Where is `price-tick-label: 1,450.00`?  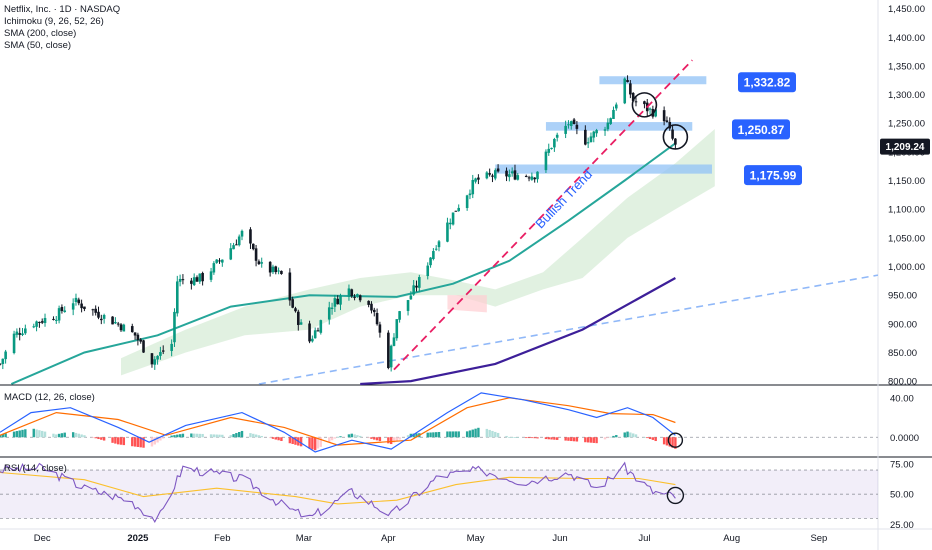
price-tick-label: 1,450.00 is located at coordinates (906, 9).